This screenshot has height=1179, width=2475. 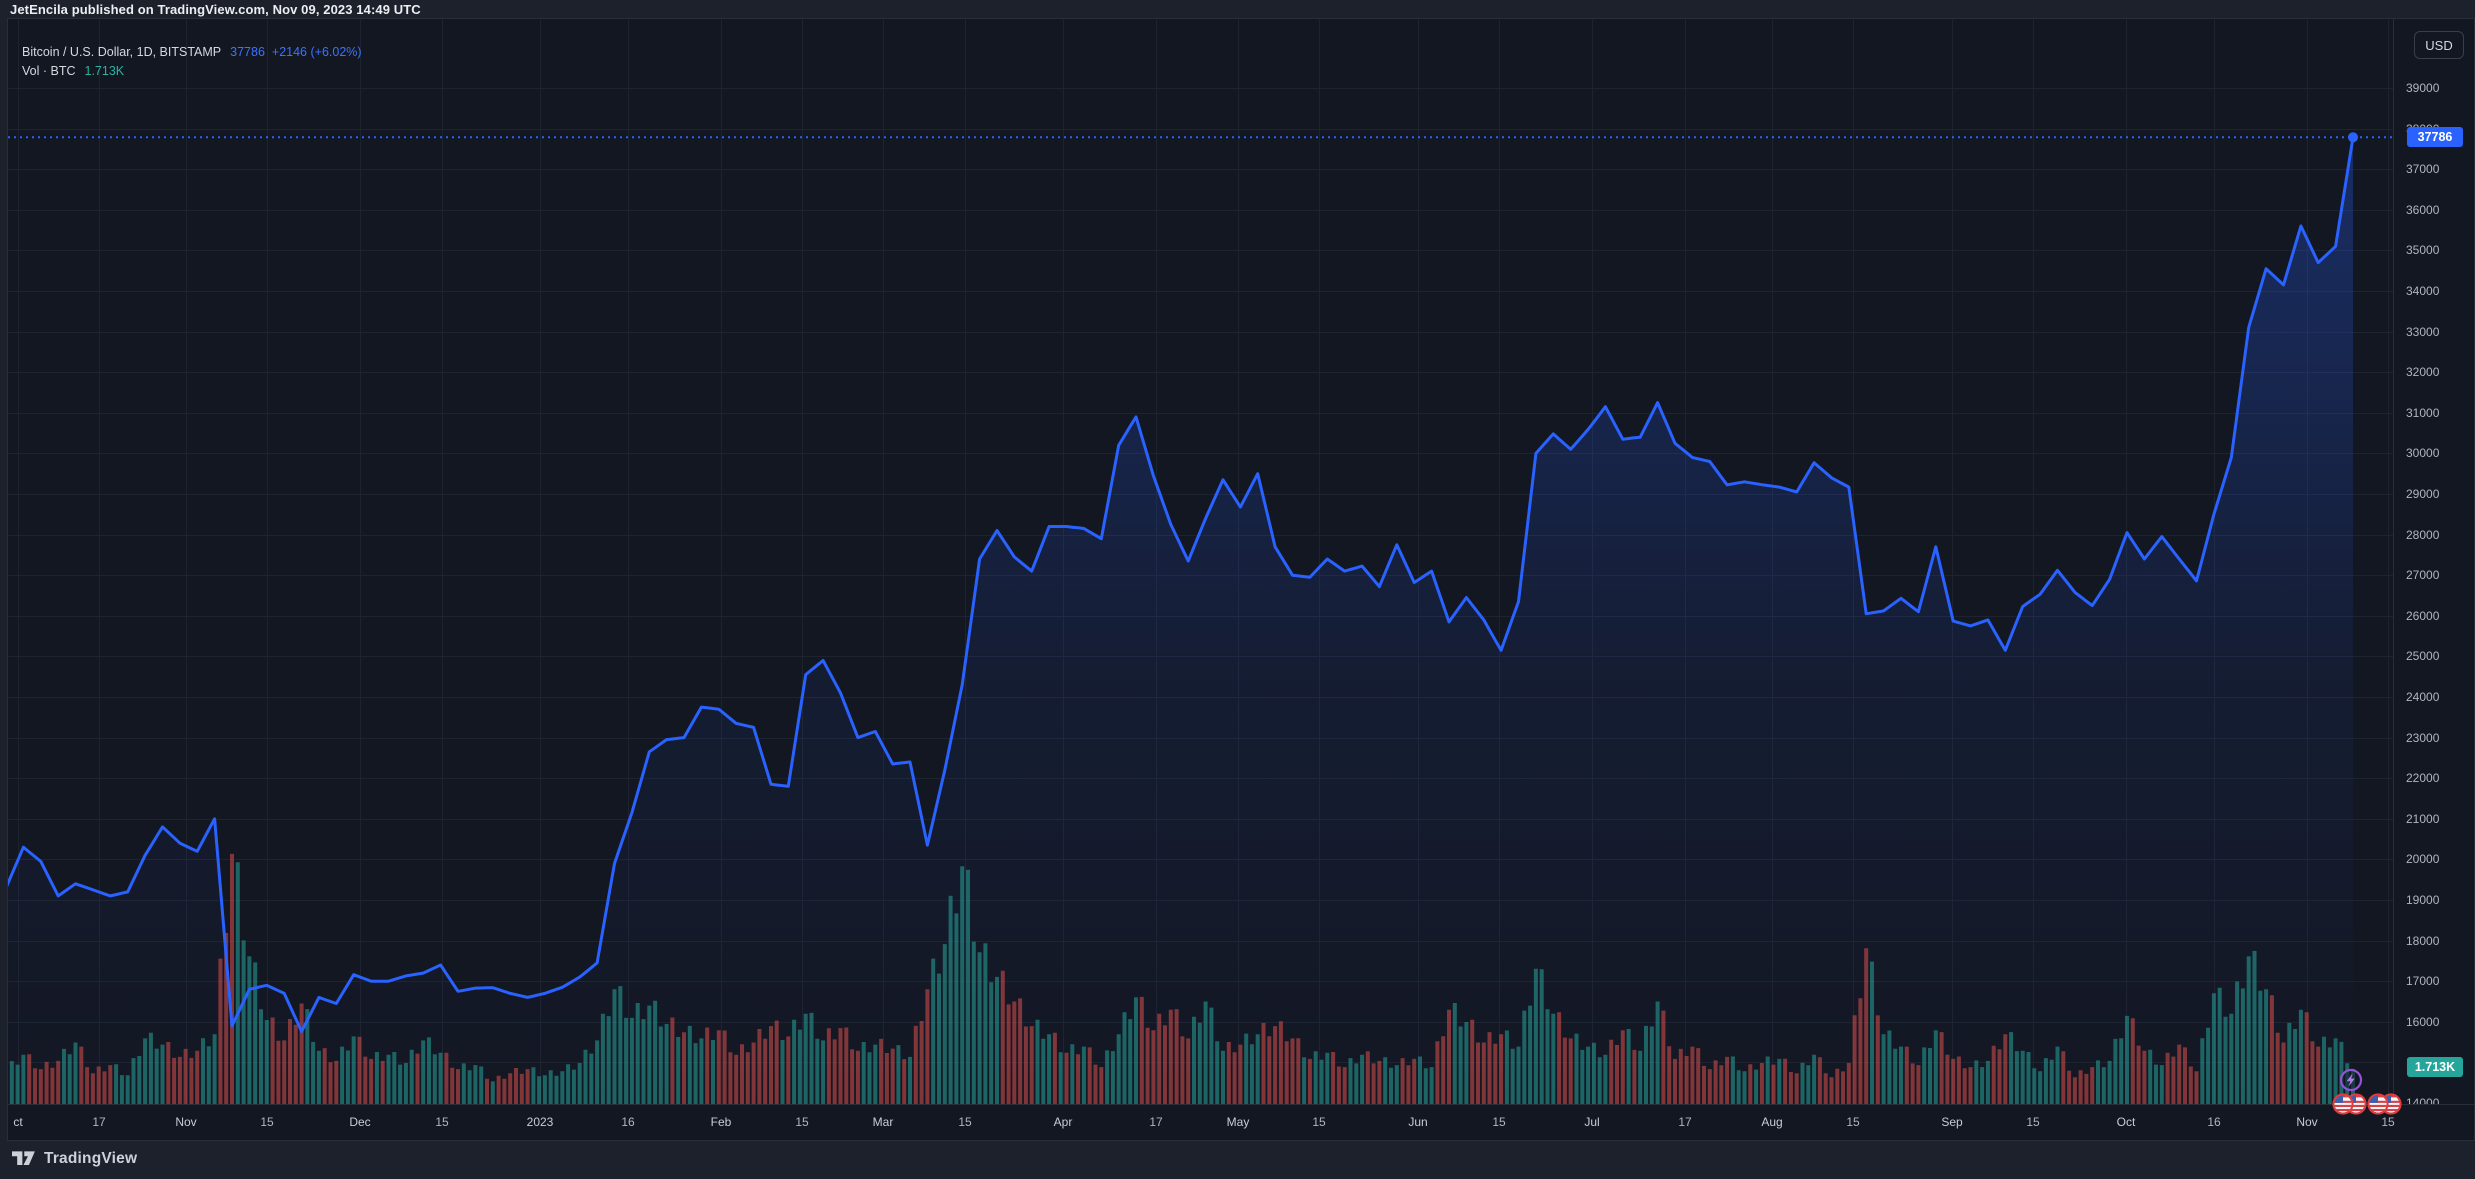 I want to click on price-axis-label: 33000, so click(x=2423, y=332).